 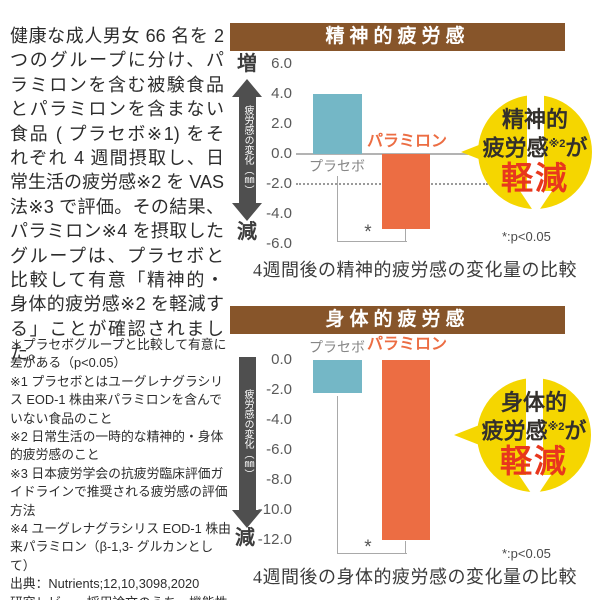 What do you see at coordinates (119, 491) in the screenshot?
I see `footnote-item: ※3 日本疲労学会の抗疲労臨床評価ガイドラインで推奨される疲労感の評価方法` at bounding box center [119, 491].